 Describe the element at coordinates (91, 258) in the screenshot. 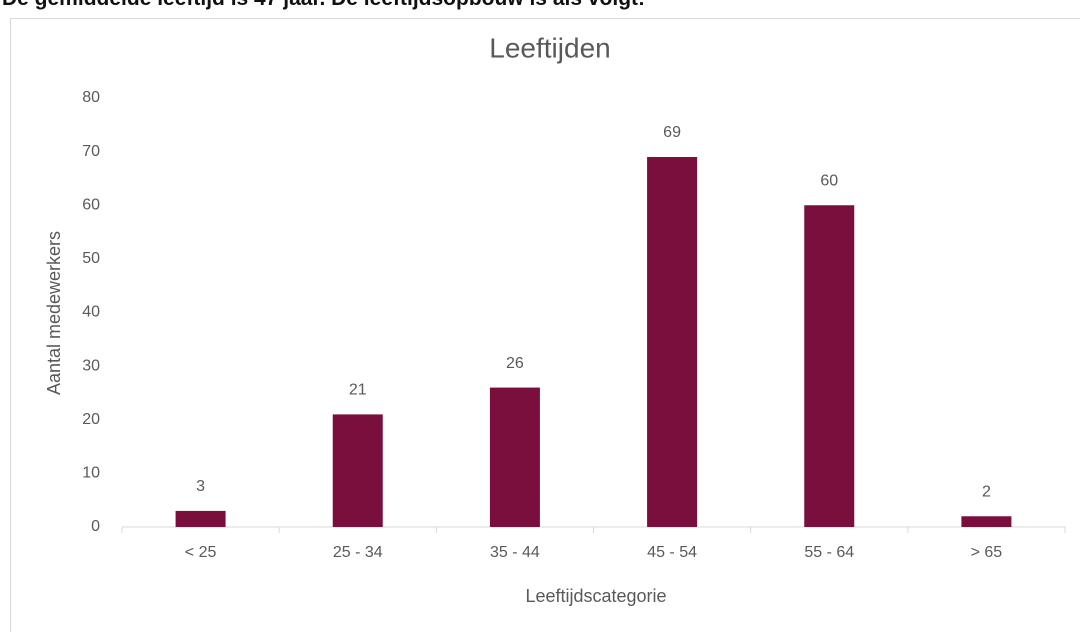

I see `y-tick-label: 50` at that location.